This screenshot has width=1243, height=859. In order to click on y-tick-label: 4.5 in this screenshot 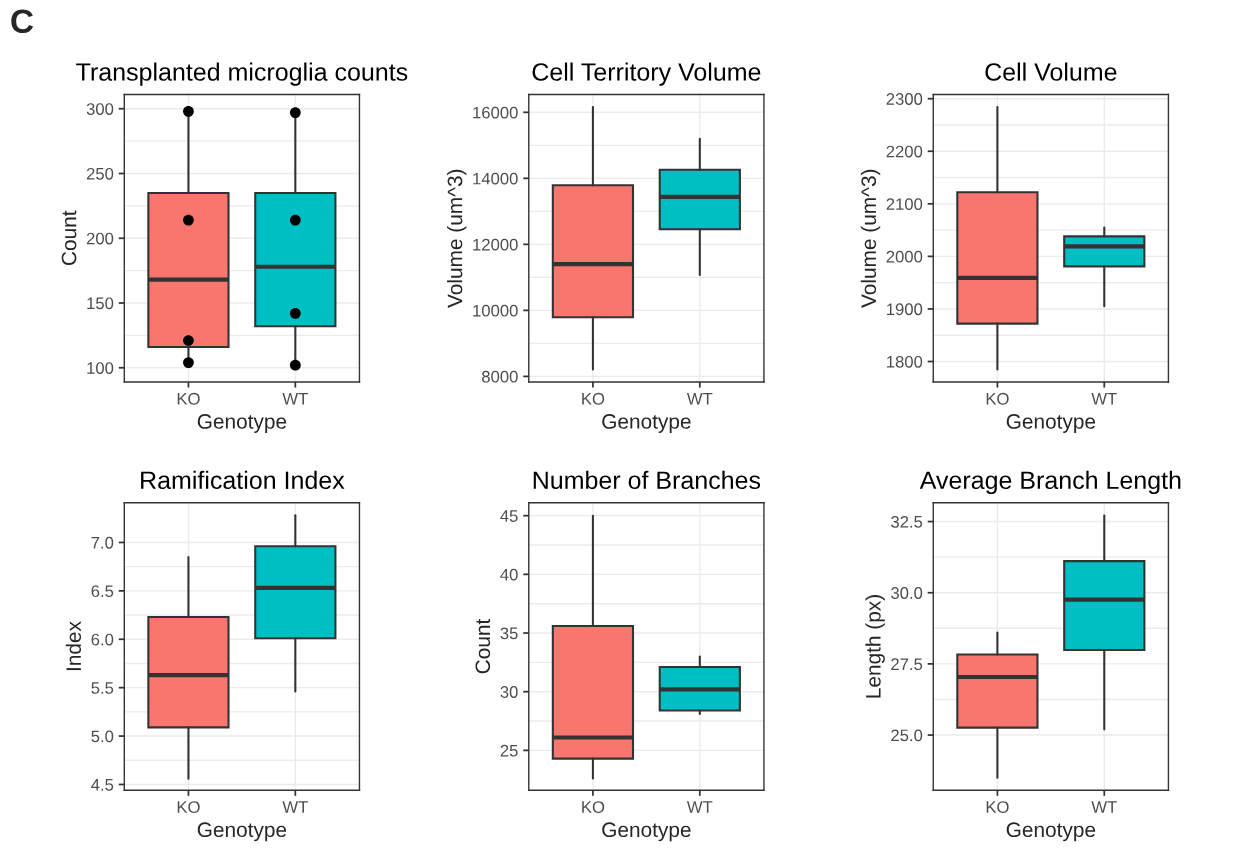, I will do `click(102, 785)`.